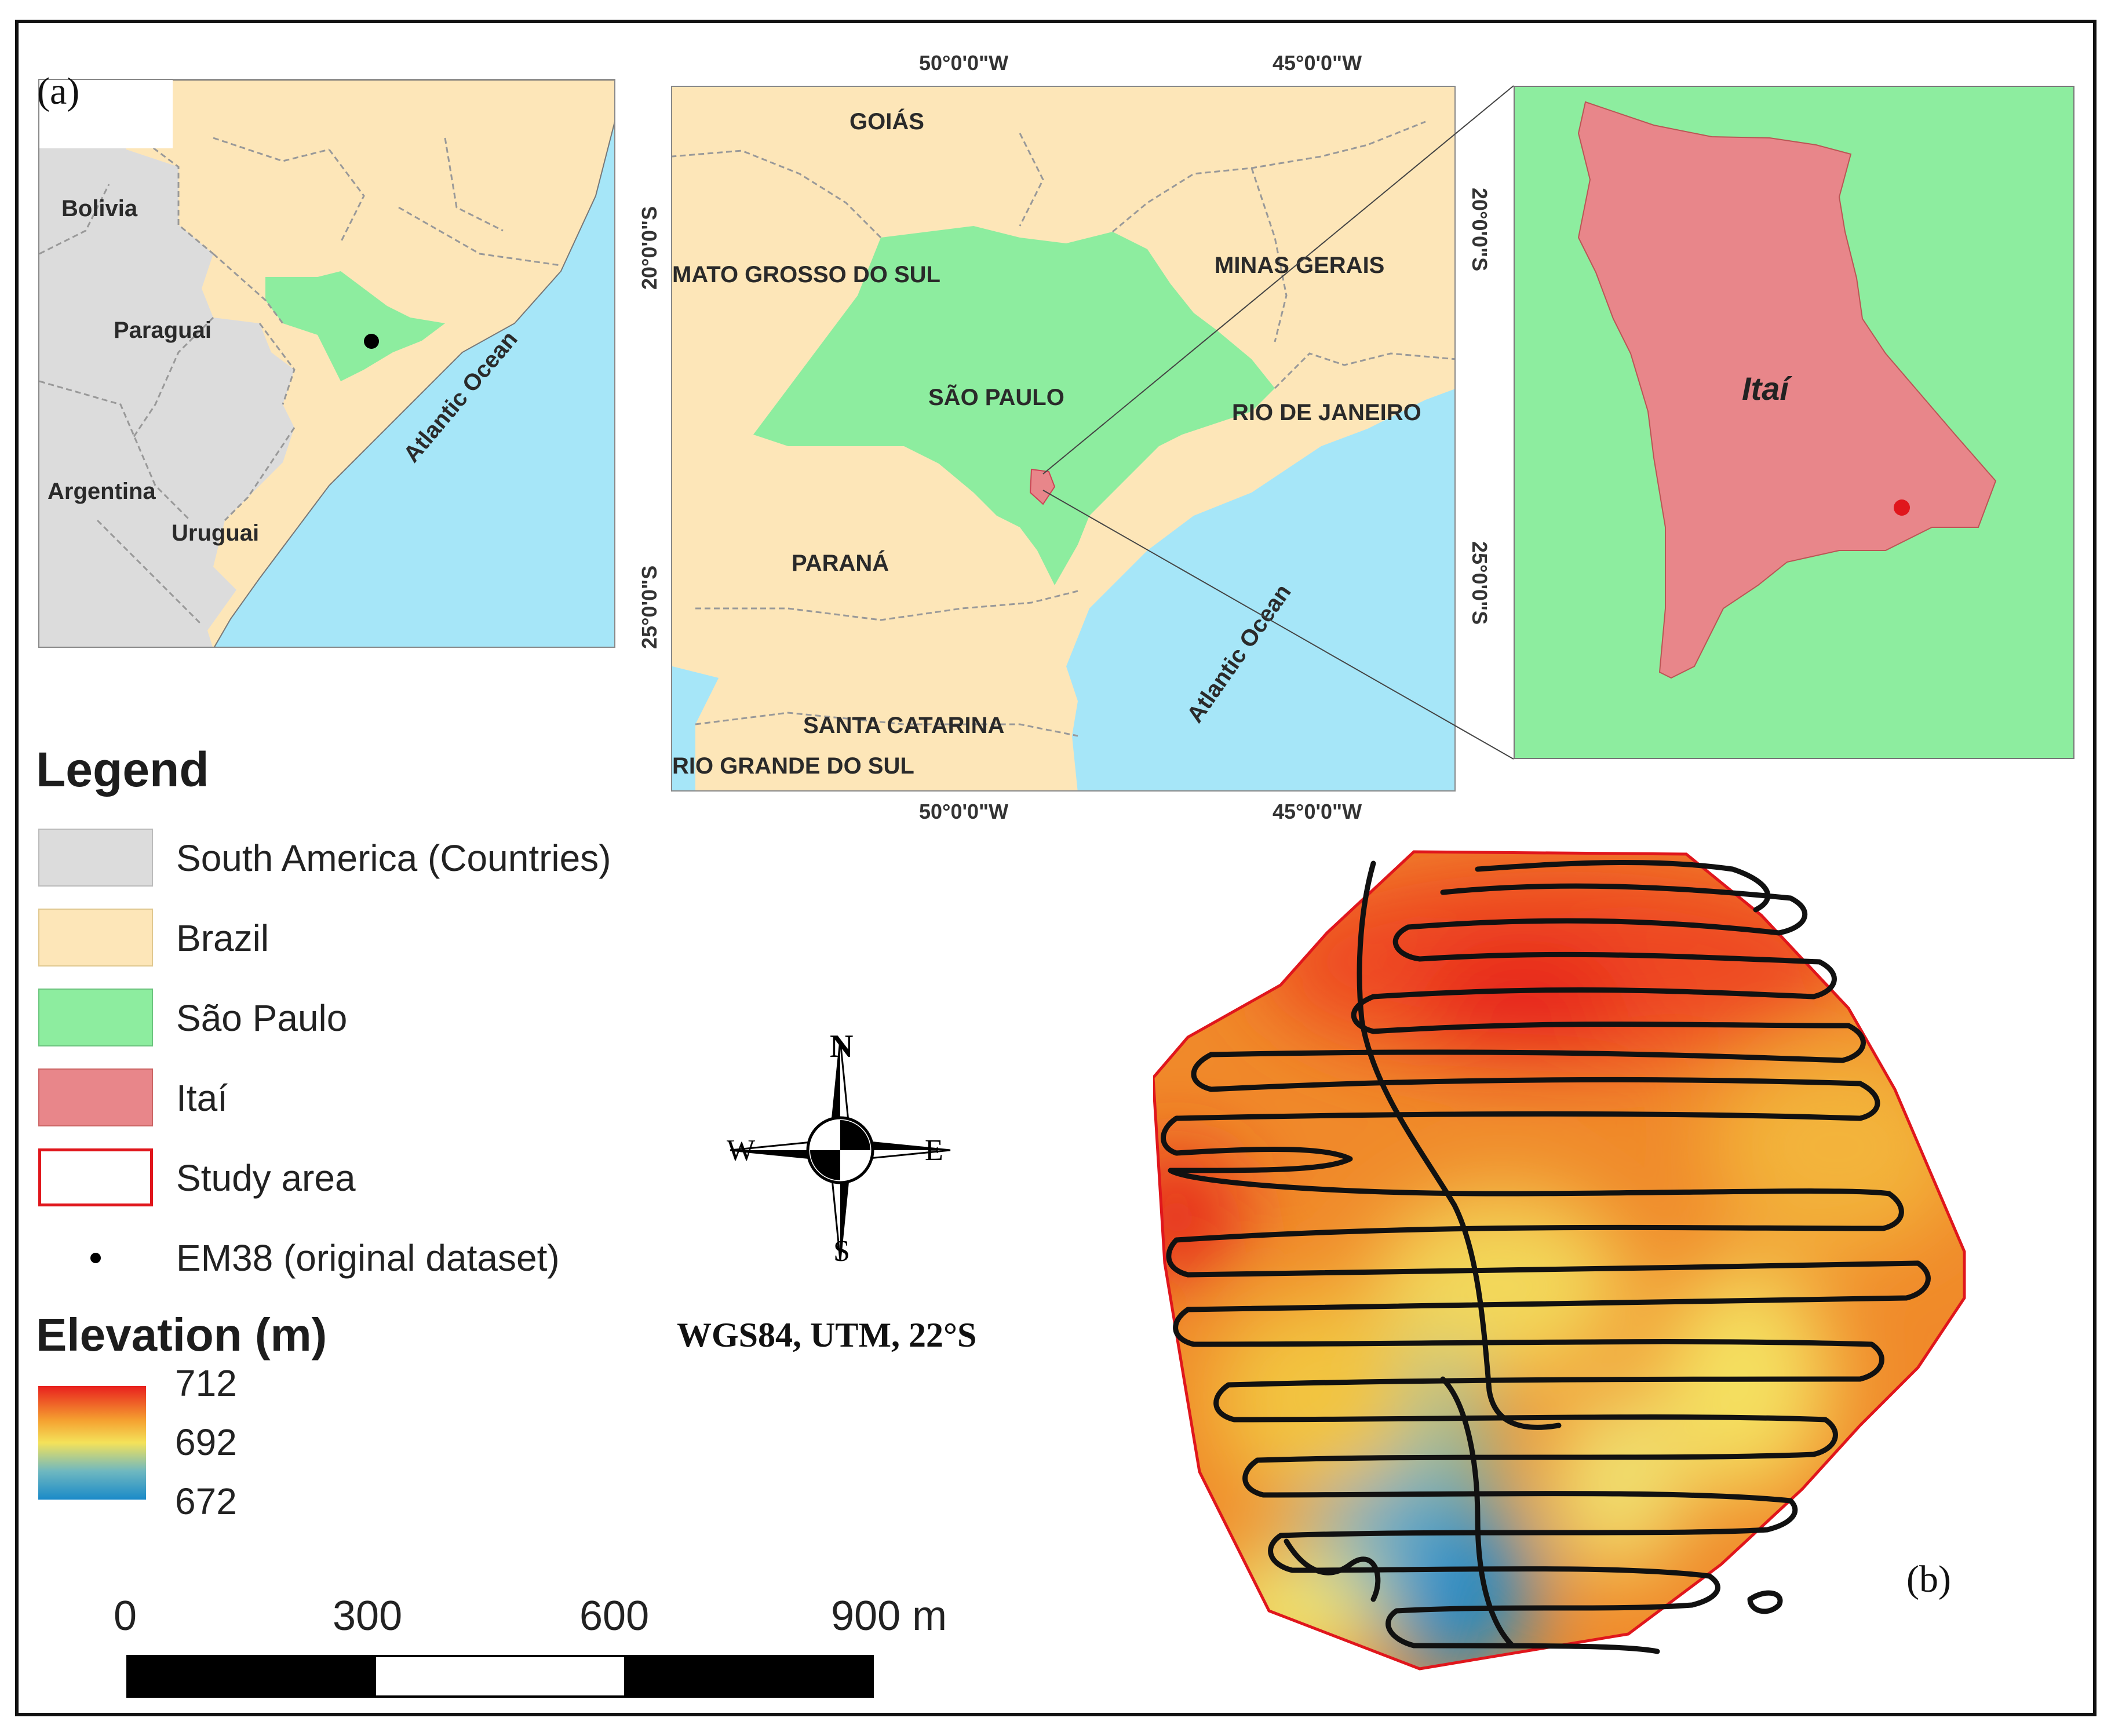 Image resolution: width=2122 pixels, height=1736 pixels. Describe the element at coordinates (95, 1097) in the screenshot. I see `legend-swatch-itai` at that location.